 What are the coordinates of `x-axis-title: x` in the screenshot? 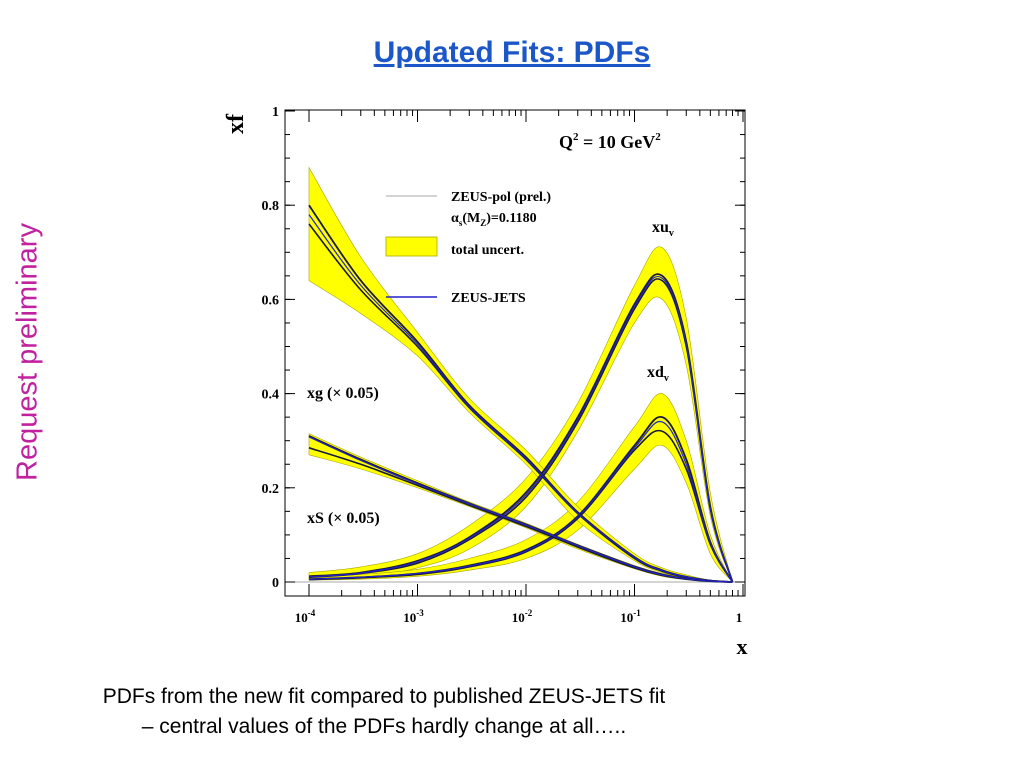 It's located at (742, 646).